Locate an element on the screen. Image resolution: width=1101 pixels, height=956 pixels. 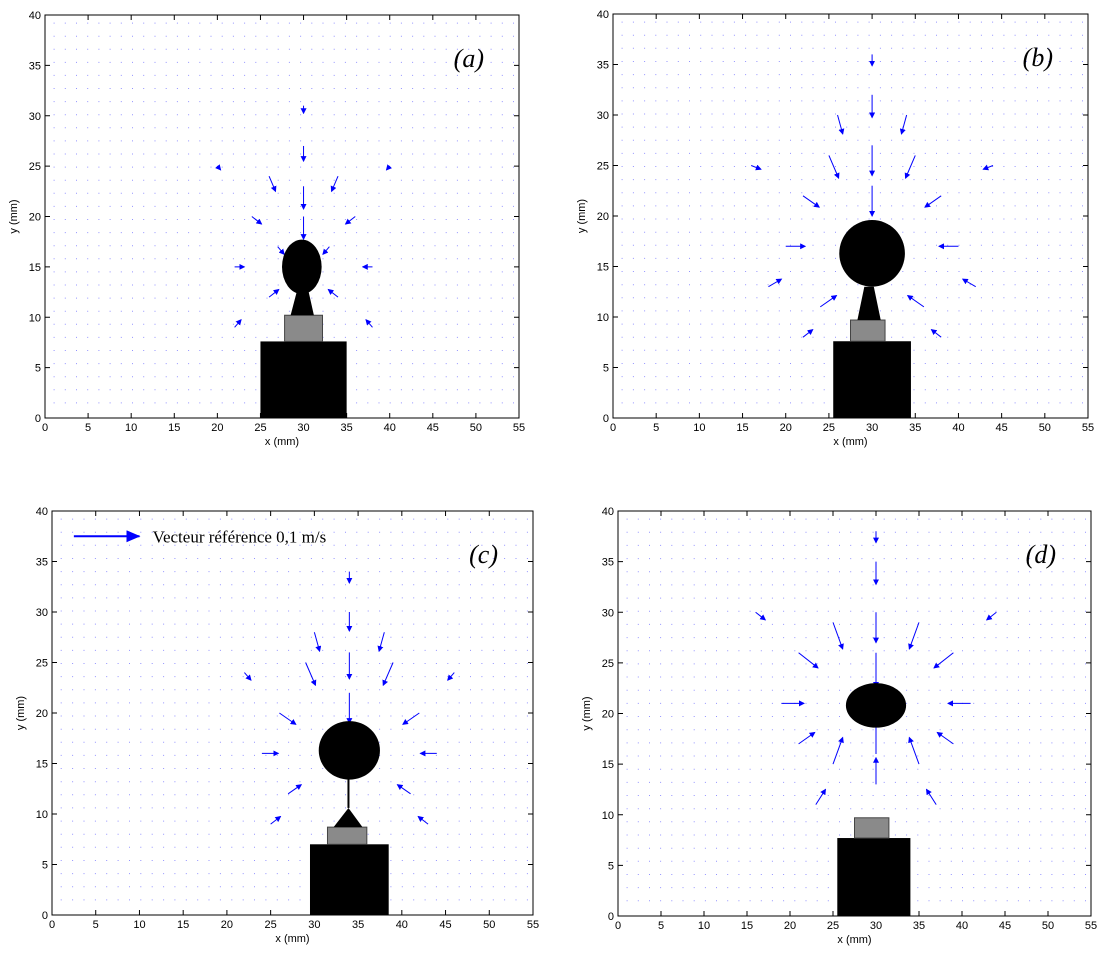
annotation: Vecteur référence 0,1 m/s is located at coordinates (240, 536).